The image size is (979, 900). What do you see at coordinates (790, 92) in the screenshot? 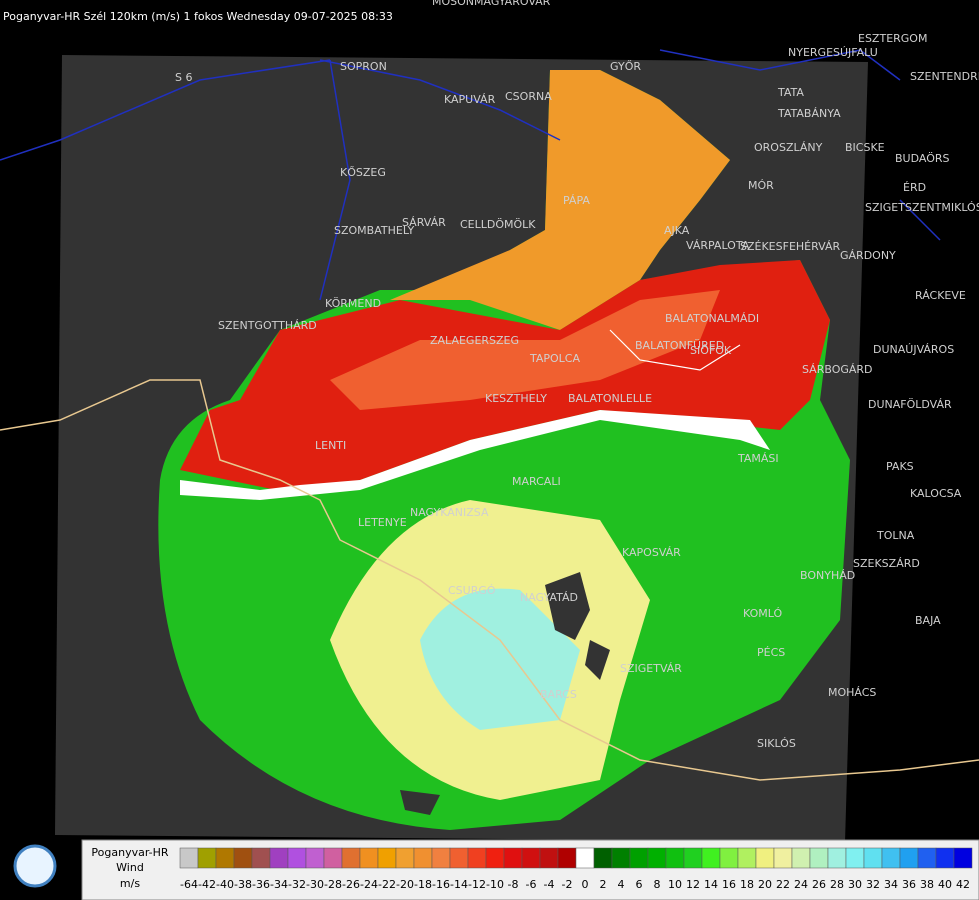
I see `place-label: TATA` at bounding box center [790, 92].